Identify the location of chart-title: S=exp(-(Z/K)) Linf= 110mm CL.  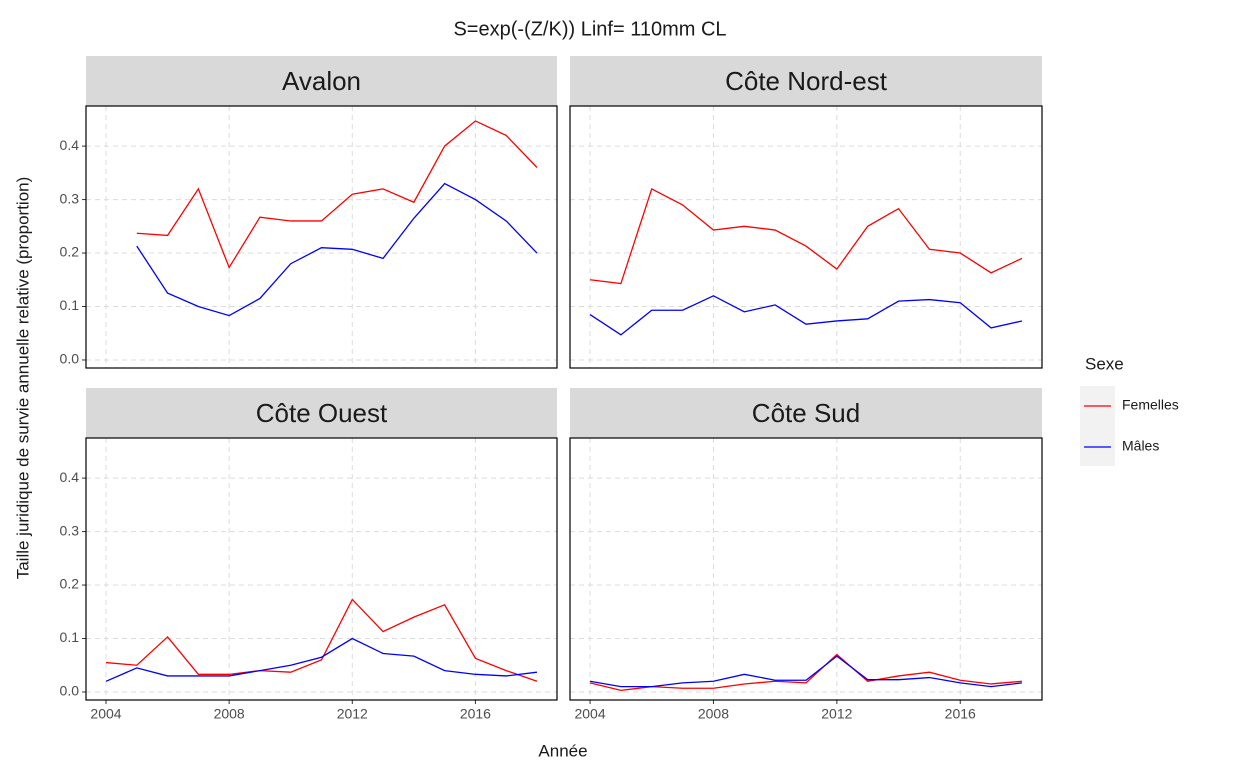
(589, 29).